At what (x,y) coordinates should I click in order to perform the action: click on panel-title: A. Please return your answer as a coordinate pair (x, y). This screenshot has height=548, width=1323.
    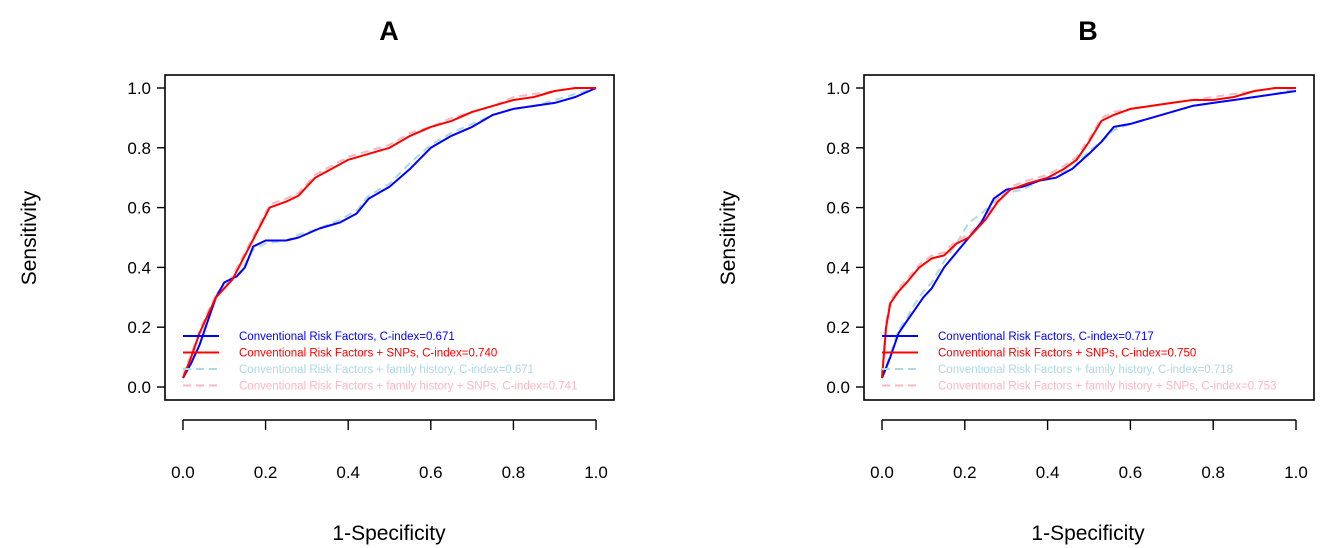
    Looking at the image, I should click on (389, 31).